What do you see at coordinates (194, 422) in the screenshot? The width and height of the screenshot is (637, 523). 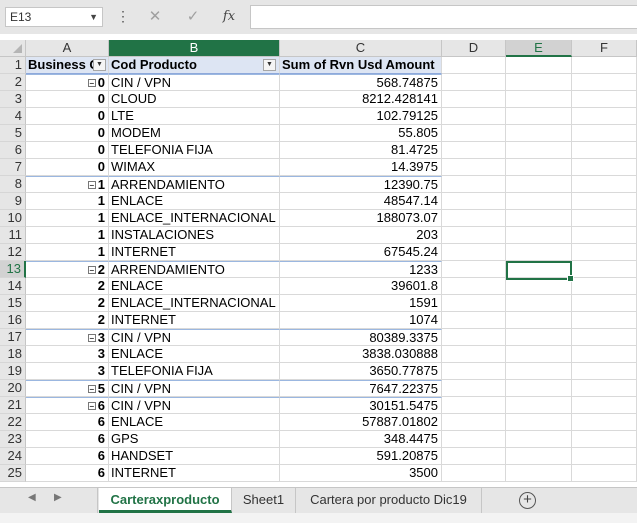 I see `cod-producto-cell: ENLACE` at bounding box center [194, 422].